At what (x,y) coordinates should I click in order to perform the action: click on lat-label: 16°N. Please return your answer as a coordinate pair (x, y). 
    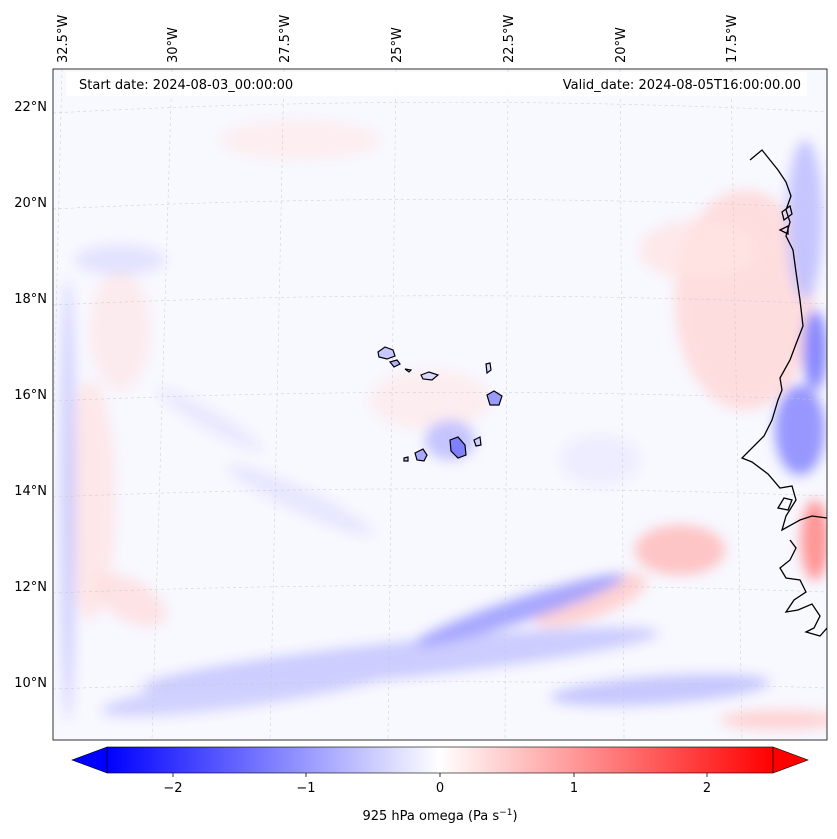
    Looking at the image, I should click on (30, 395).